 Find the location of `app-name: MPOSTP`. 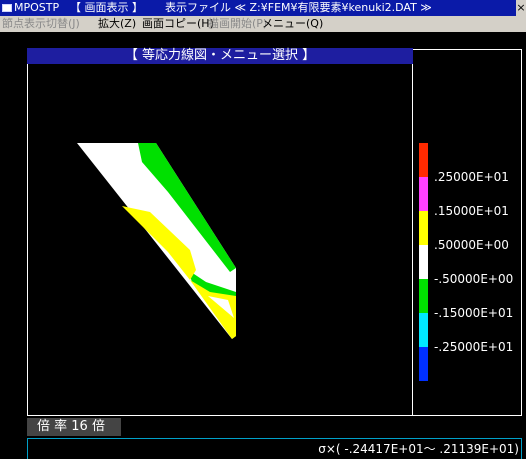

app-name: MPOSTP is located at coordinates (37, 7).